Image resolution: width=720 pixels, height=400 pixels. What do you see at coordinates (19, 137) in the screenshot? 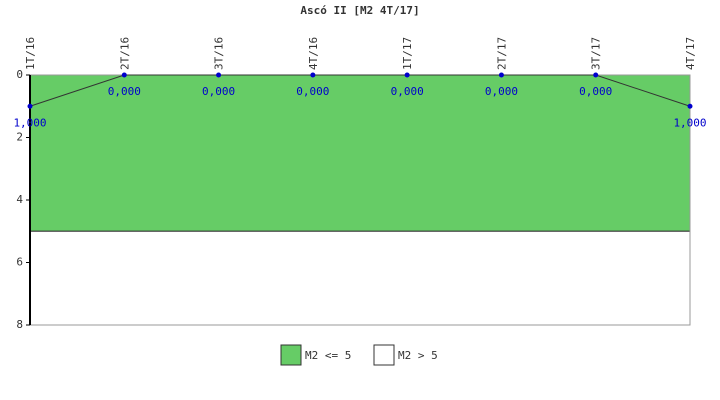
I see `y-tick-label: 2` at bounding box center [19, 137].